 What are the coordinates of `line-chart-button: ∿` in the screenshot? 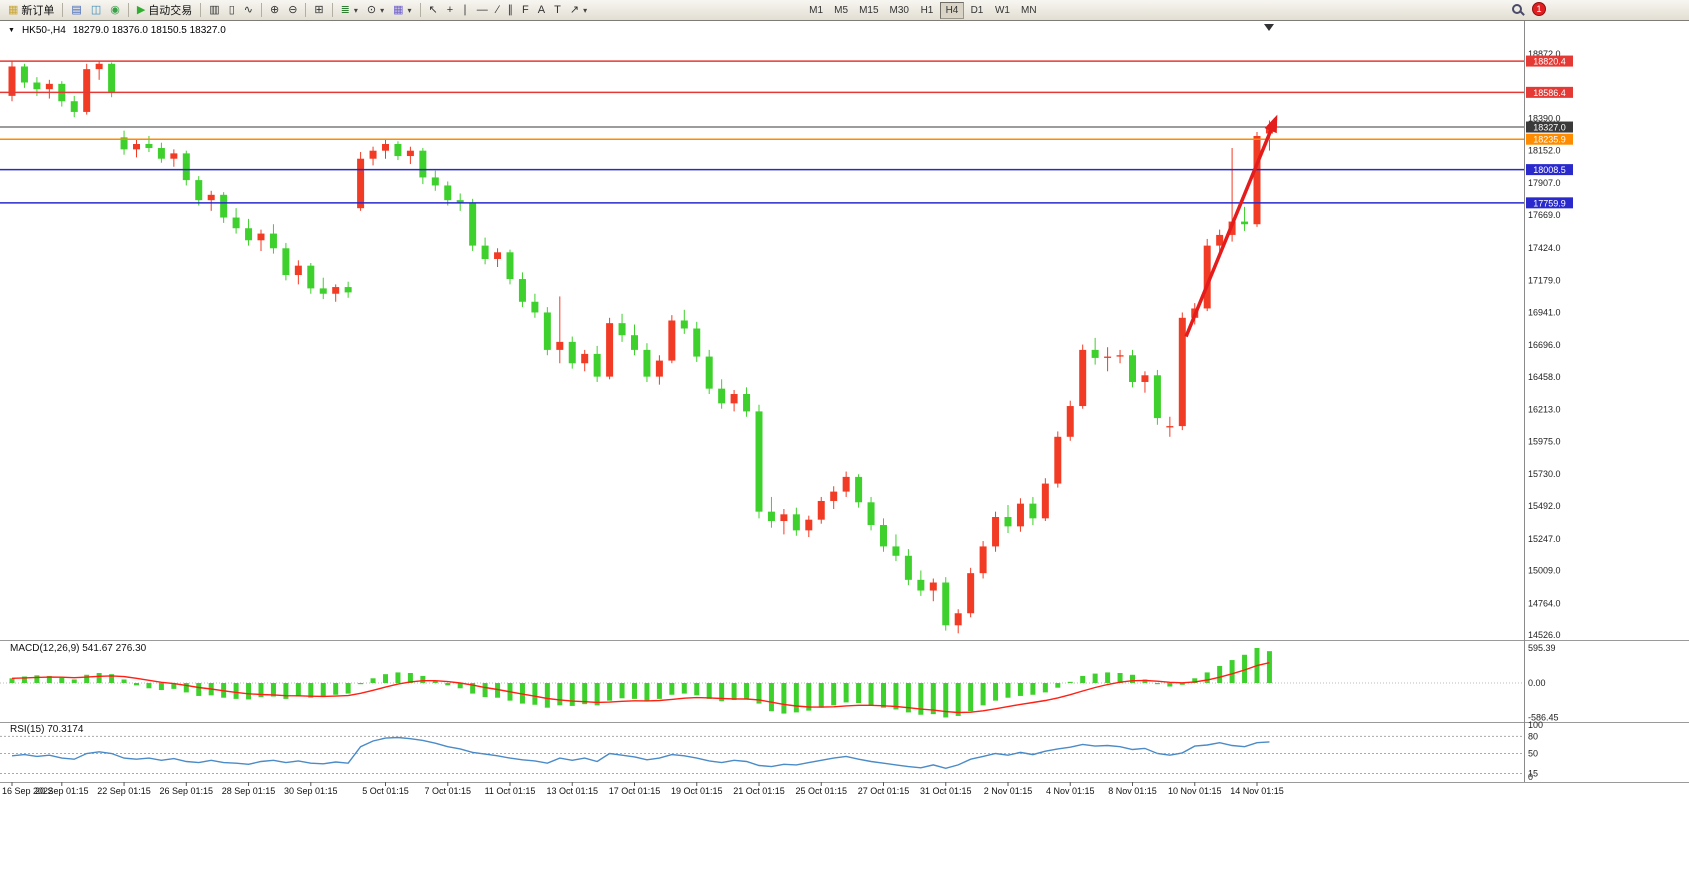 It's located at (248, 10).